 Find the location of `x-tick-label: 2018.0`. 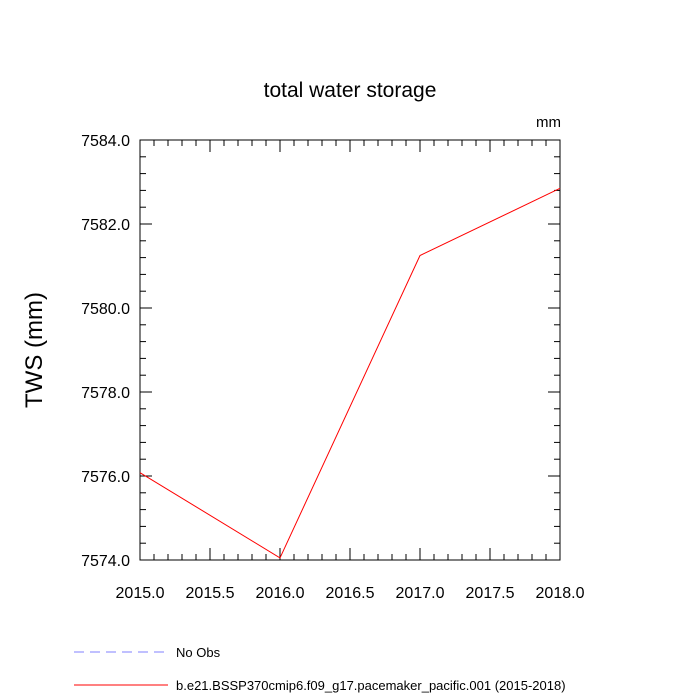

x-tick-label: 2018.0 is located at coordinates (560, 593).